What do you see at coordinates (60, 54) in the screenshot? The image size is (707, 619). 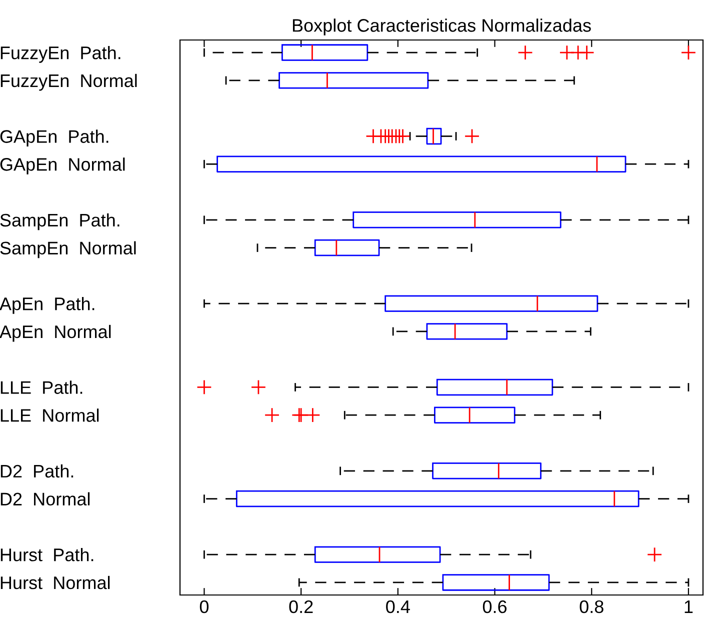 I see `y-tick-label: FuzzyEn Path.` at bounding box center [60, 54].